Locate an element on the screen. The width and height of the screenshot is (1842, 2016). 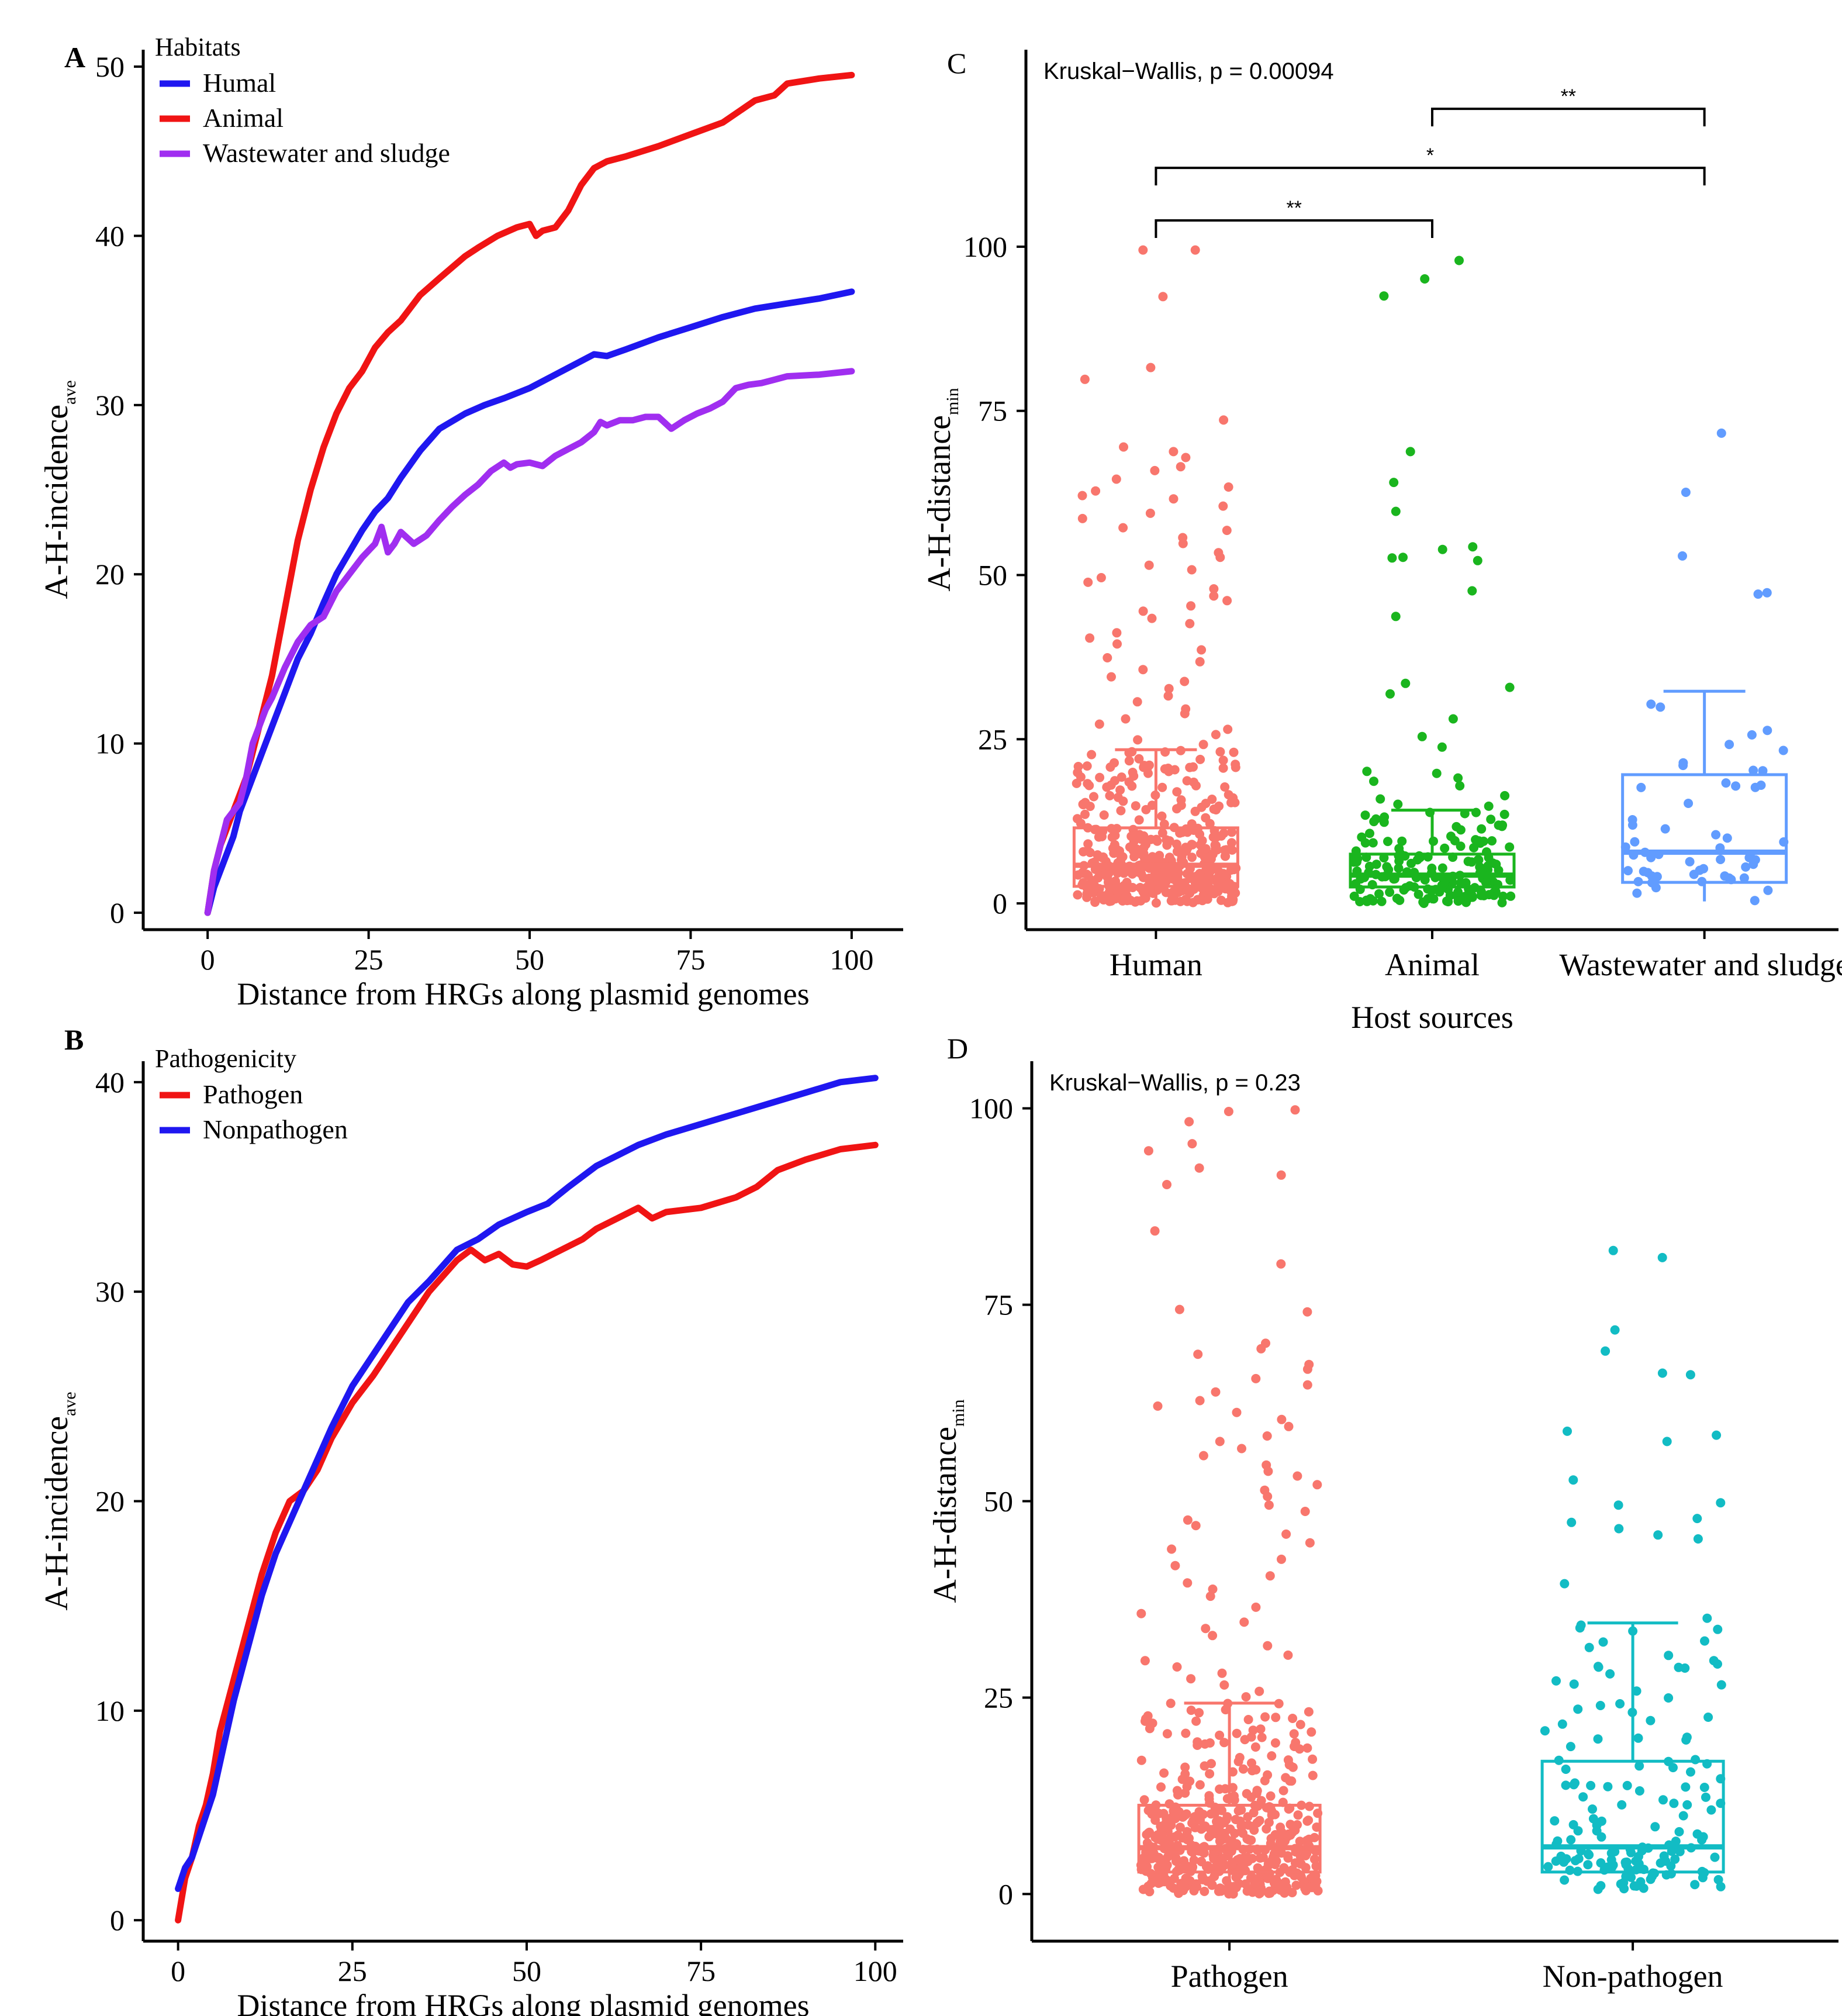
series-line-animal is located at coordinates (529, 493).